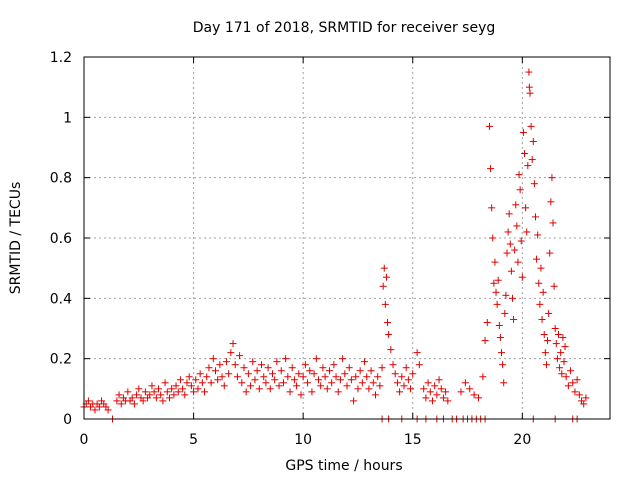 The image size is (640, 480). What do you see at coordinates (193, 440) in the screenshot?
I see `x-tick-label: 5` at bounding box center [193, 440].